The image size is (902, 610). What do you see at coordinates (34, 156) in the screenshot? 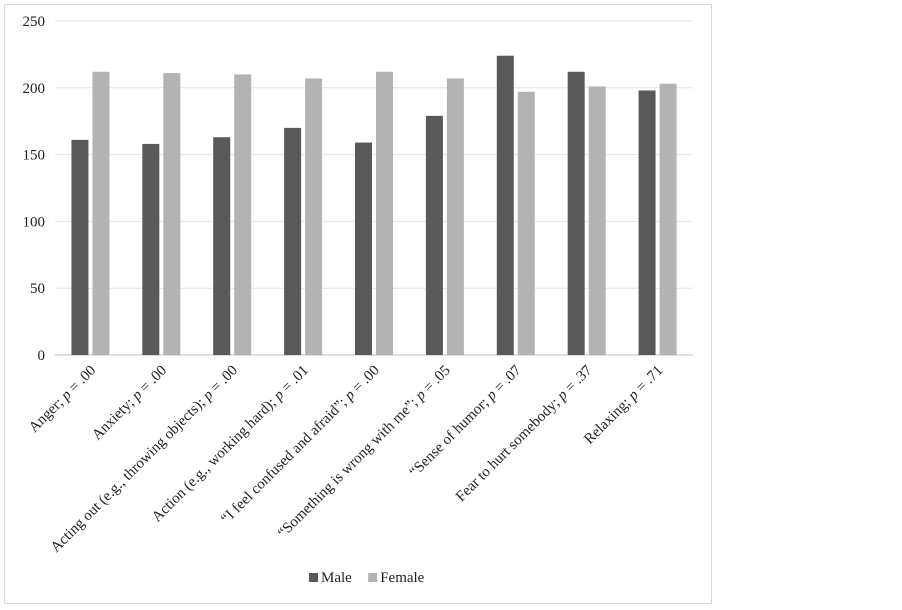
I see `y-tick-label: 150` at bounding box center [34, 156].